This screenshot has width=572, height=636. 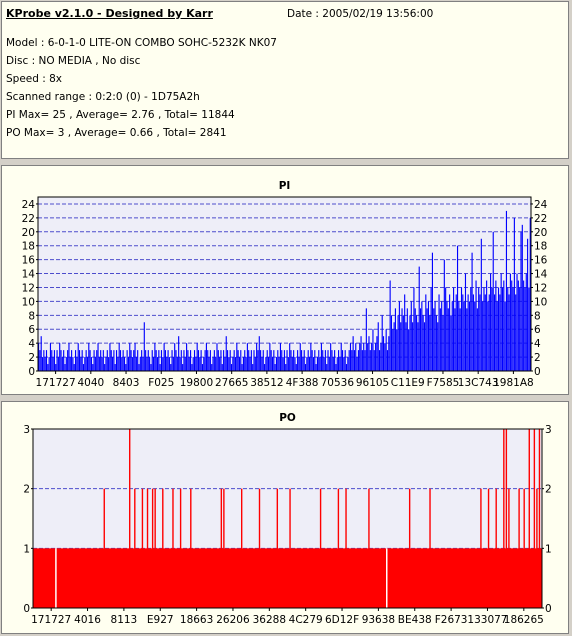 I want to click on y-tick-label-left: 1, so click(x=26, y=549).